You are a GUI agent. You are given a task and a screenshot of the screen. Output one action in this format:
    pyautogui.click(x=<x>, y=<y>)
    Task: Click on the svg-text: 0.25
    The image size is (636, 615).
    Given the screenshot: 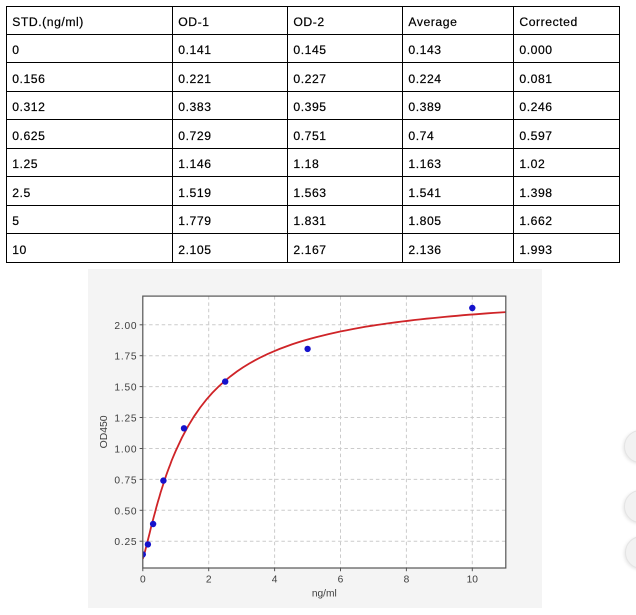 What is the action you would take?
    pyautogui.click(x=126, y=542)
    